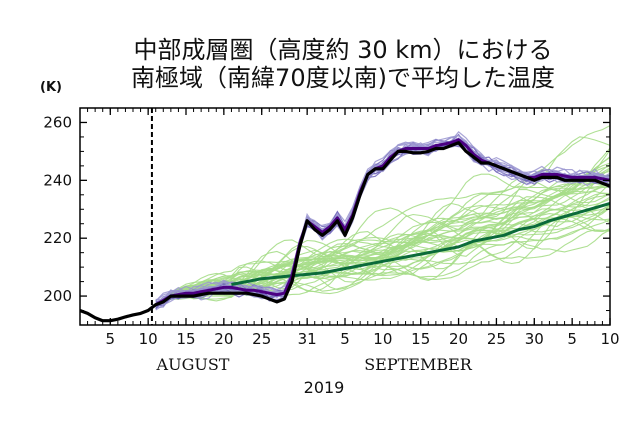  What do you see at coordinates (343, 78) in the screenshot?
I see `chart-title-line-2: 南極域（南緯70度以南)で平均した温度` at bounding box center [343, 78].